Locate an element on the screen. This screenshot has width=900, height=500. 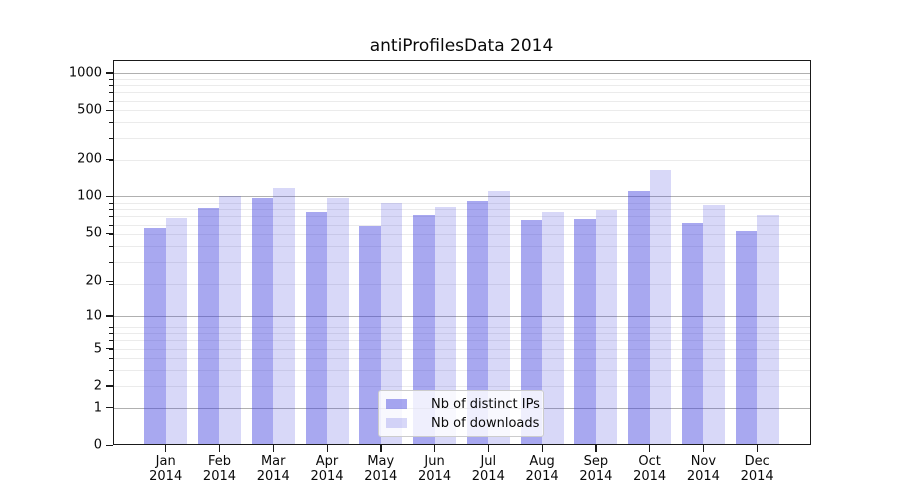
x-tick-label-may: May 2014 is located at coordinates (381, 469).